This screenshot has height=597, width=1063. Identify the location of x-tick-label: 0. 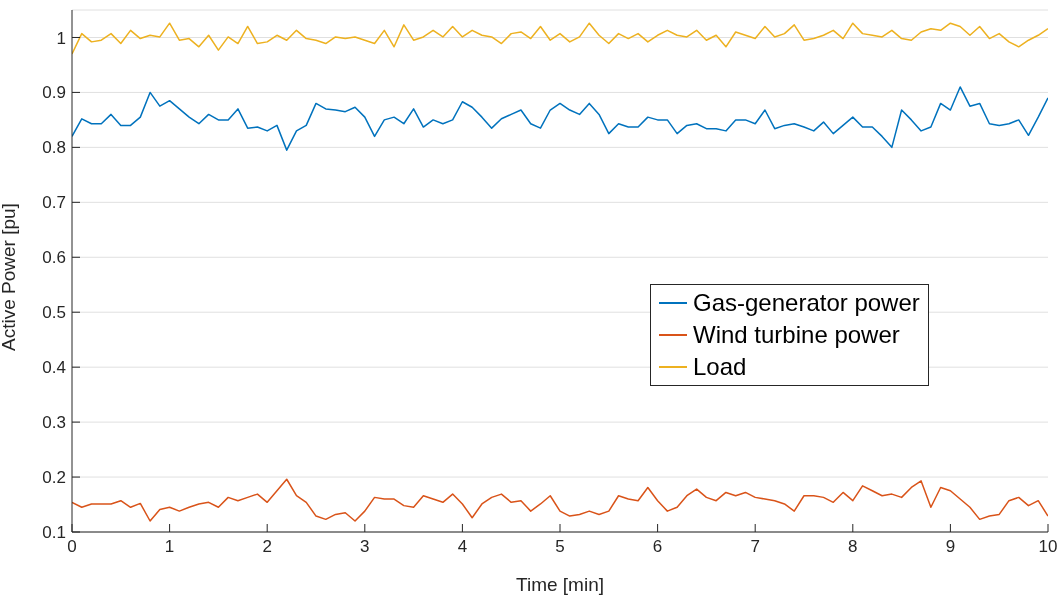
(72, 547).